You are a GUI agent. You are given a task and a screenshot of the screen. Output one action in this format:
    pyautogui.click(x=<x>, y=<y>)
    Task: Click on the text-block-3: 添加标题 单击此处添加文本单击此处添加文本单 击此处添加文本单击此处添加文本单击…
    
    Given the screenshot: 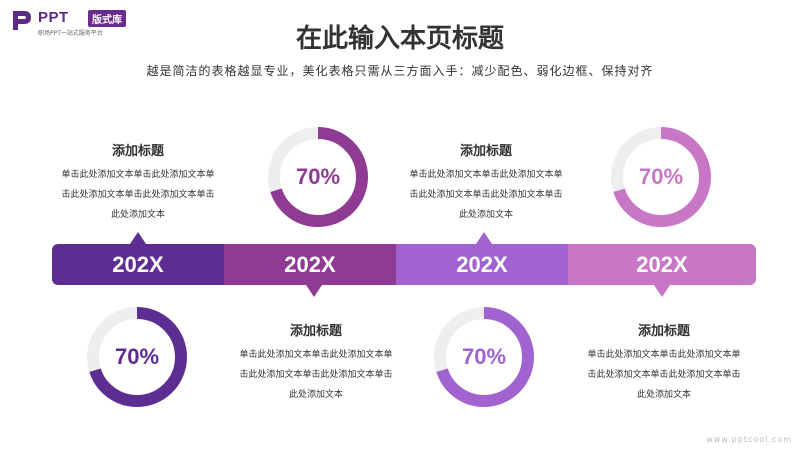 What is the action you would take?
    pyautogui.click(x=486, y=182)
    